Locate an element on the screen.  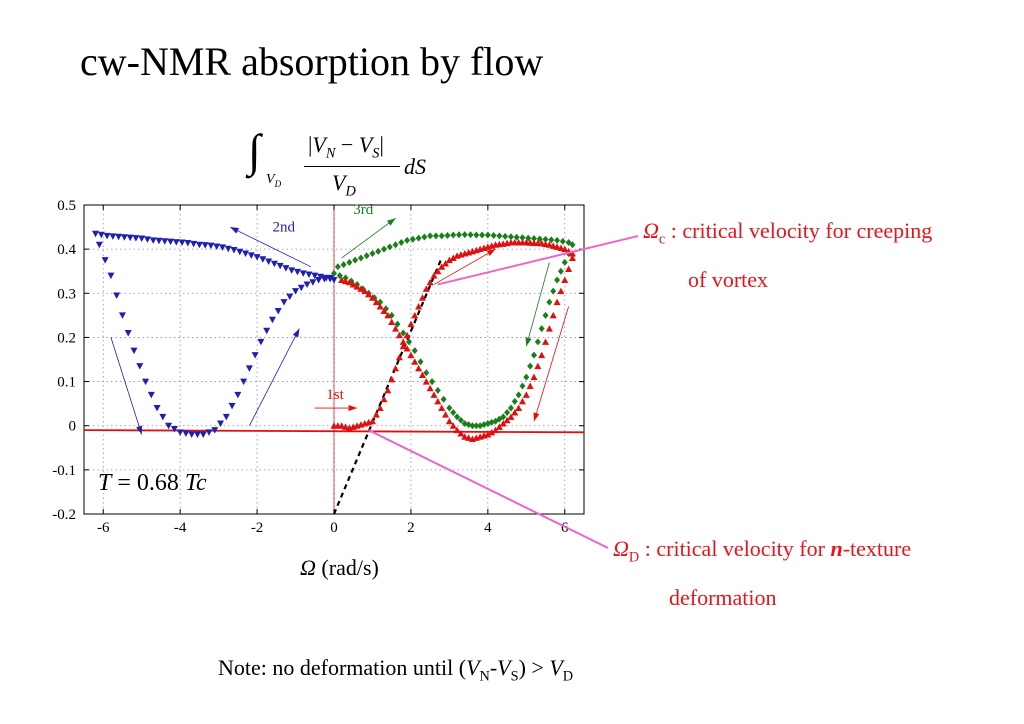
x-tick-label: 0 is located at coordinates (334, 528).